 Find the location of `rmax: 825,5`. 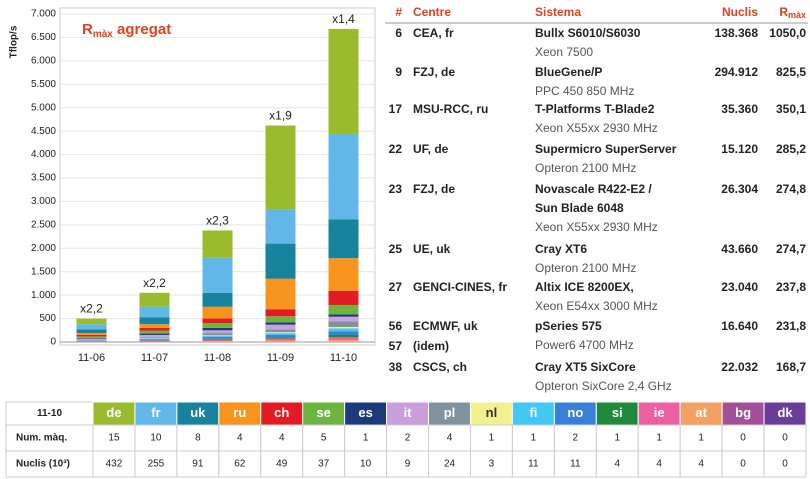

rmax: 825,5 is located at coordinates (791, 72).